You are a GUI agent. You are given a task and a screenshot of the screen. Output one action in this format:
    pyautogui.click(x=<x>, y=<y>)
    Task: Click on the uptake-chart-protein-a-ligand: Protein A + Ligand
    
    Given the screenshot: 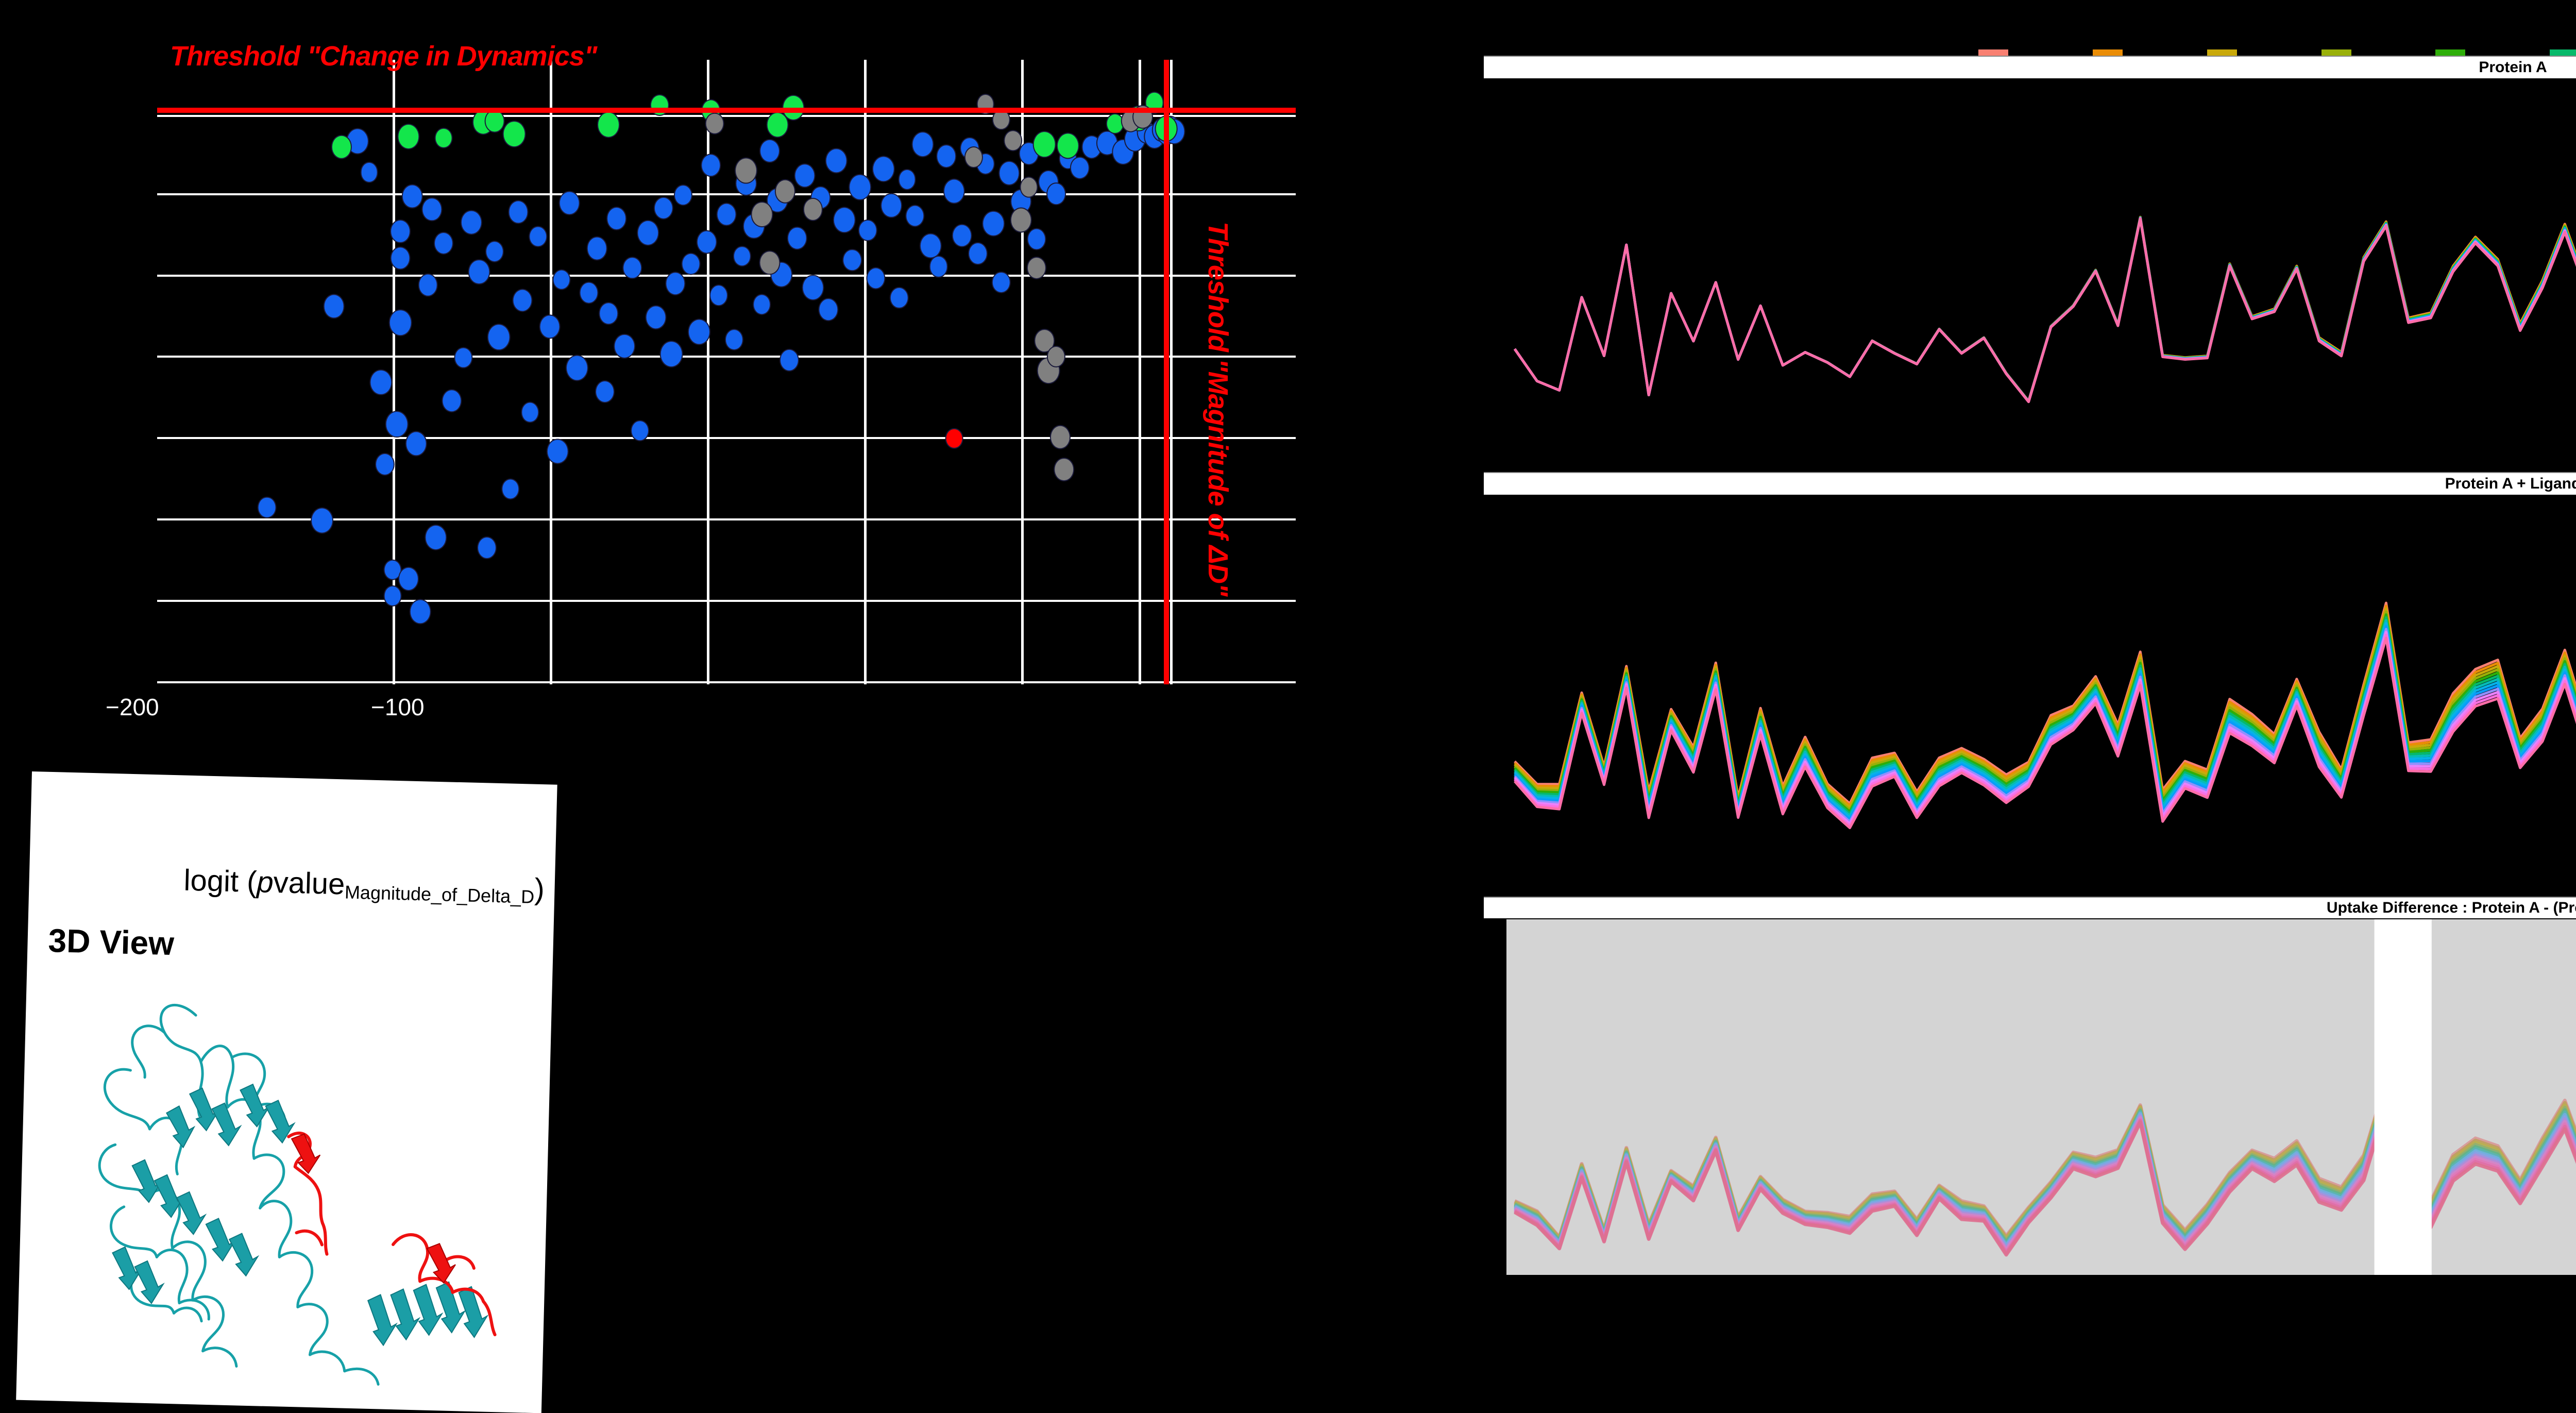 What is the action you would take?
    pyautogui.click(x=2030, y=663)
    